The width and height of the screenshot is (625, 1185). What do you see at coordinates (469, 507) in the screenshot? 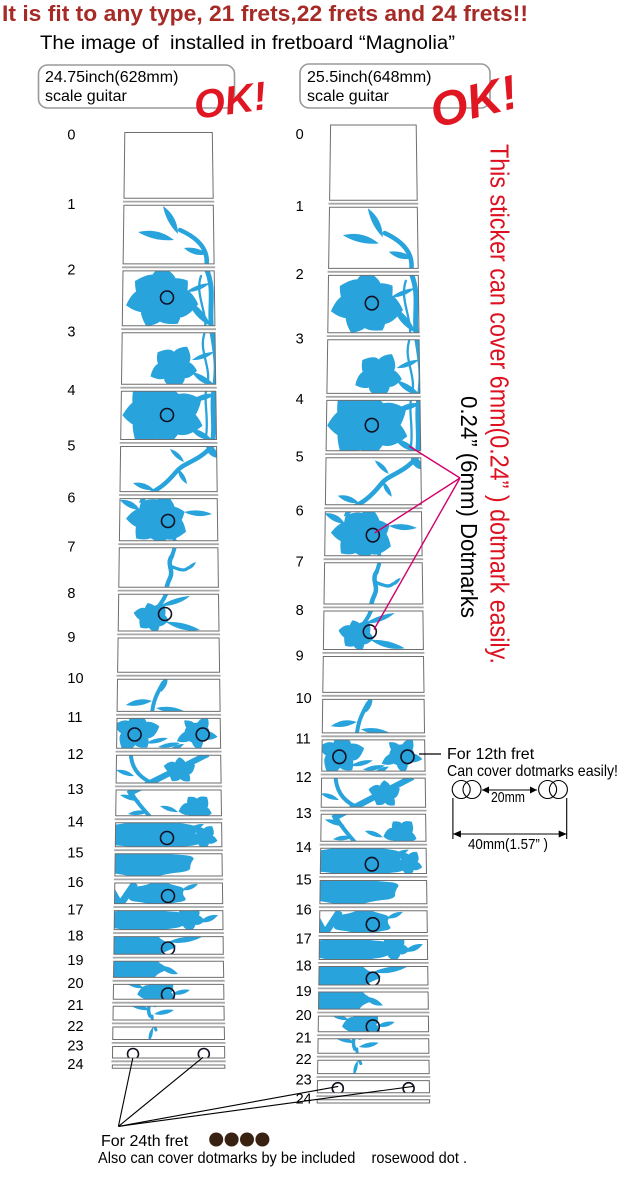
I see `svg-text: 0.24” (6mm) Dotmarks` at bounding box center [469, 507].